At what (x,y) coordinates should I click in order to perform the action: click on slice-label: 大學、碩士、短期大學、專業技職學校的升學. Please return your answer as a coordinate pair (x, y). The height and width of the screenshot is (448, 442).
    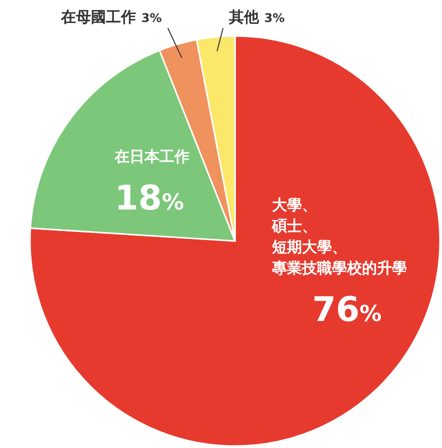
    Looking at the image, I should click on (339, 236).